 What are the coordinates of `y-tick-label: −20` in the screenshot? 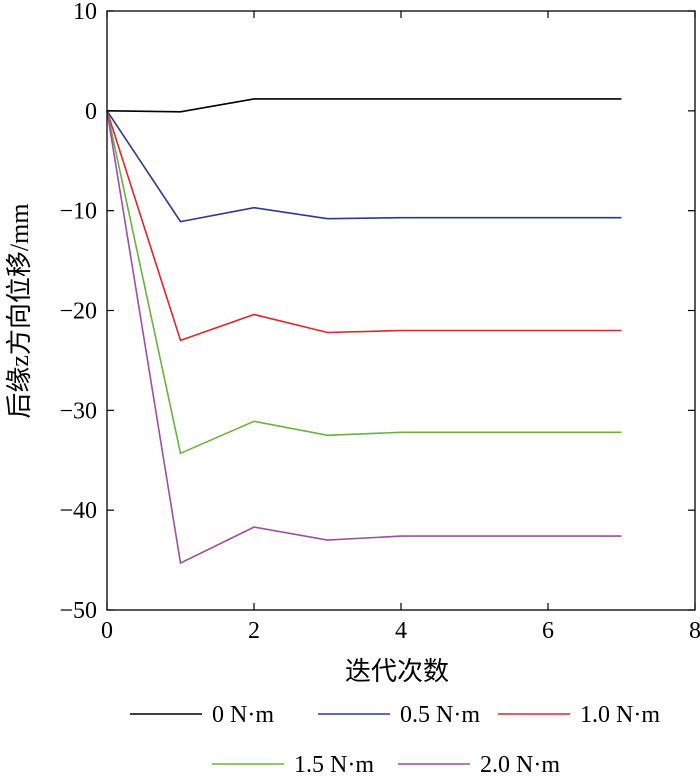 It's located at (78, 312).